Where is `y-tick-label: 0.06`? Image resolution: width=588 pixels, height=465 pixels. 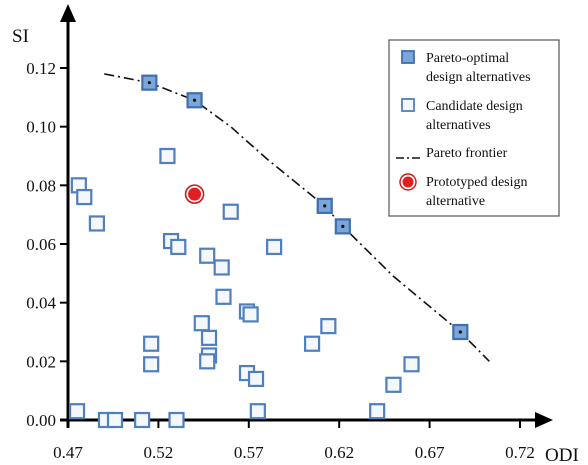
y-tick-label: 0.06 is located at coordinates (41, 244).